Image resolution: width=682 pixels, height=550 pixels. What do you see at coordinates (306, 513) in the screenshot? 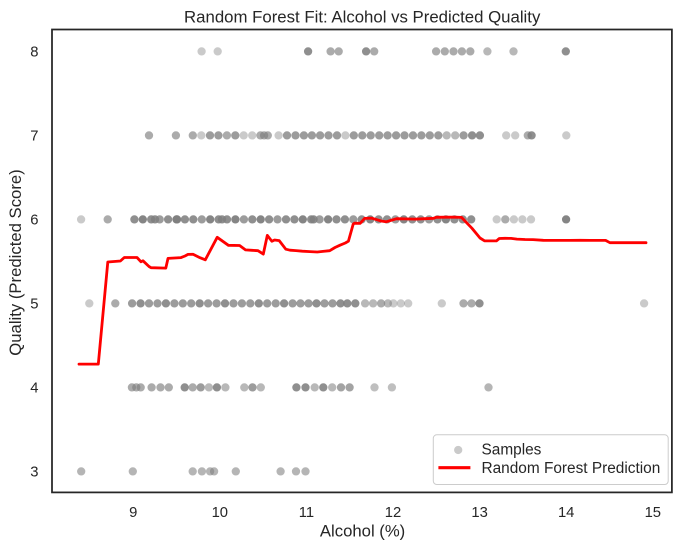
I see `svg-text: 11` at bounding box center [306, 513].